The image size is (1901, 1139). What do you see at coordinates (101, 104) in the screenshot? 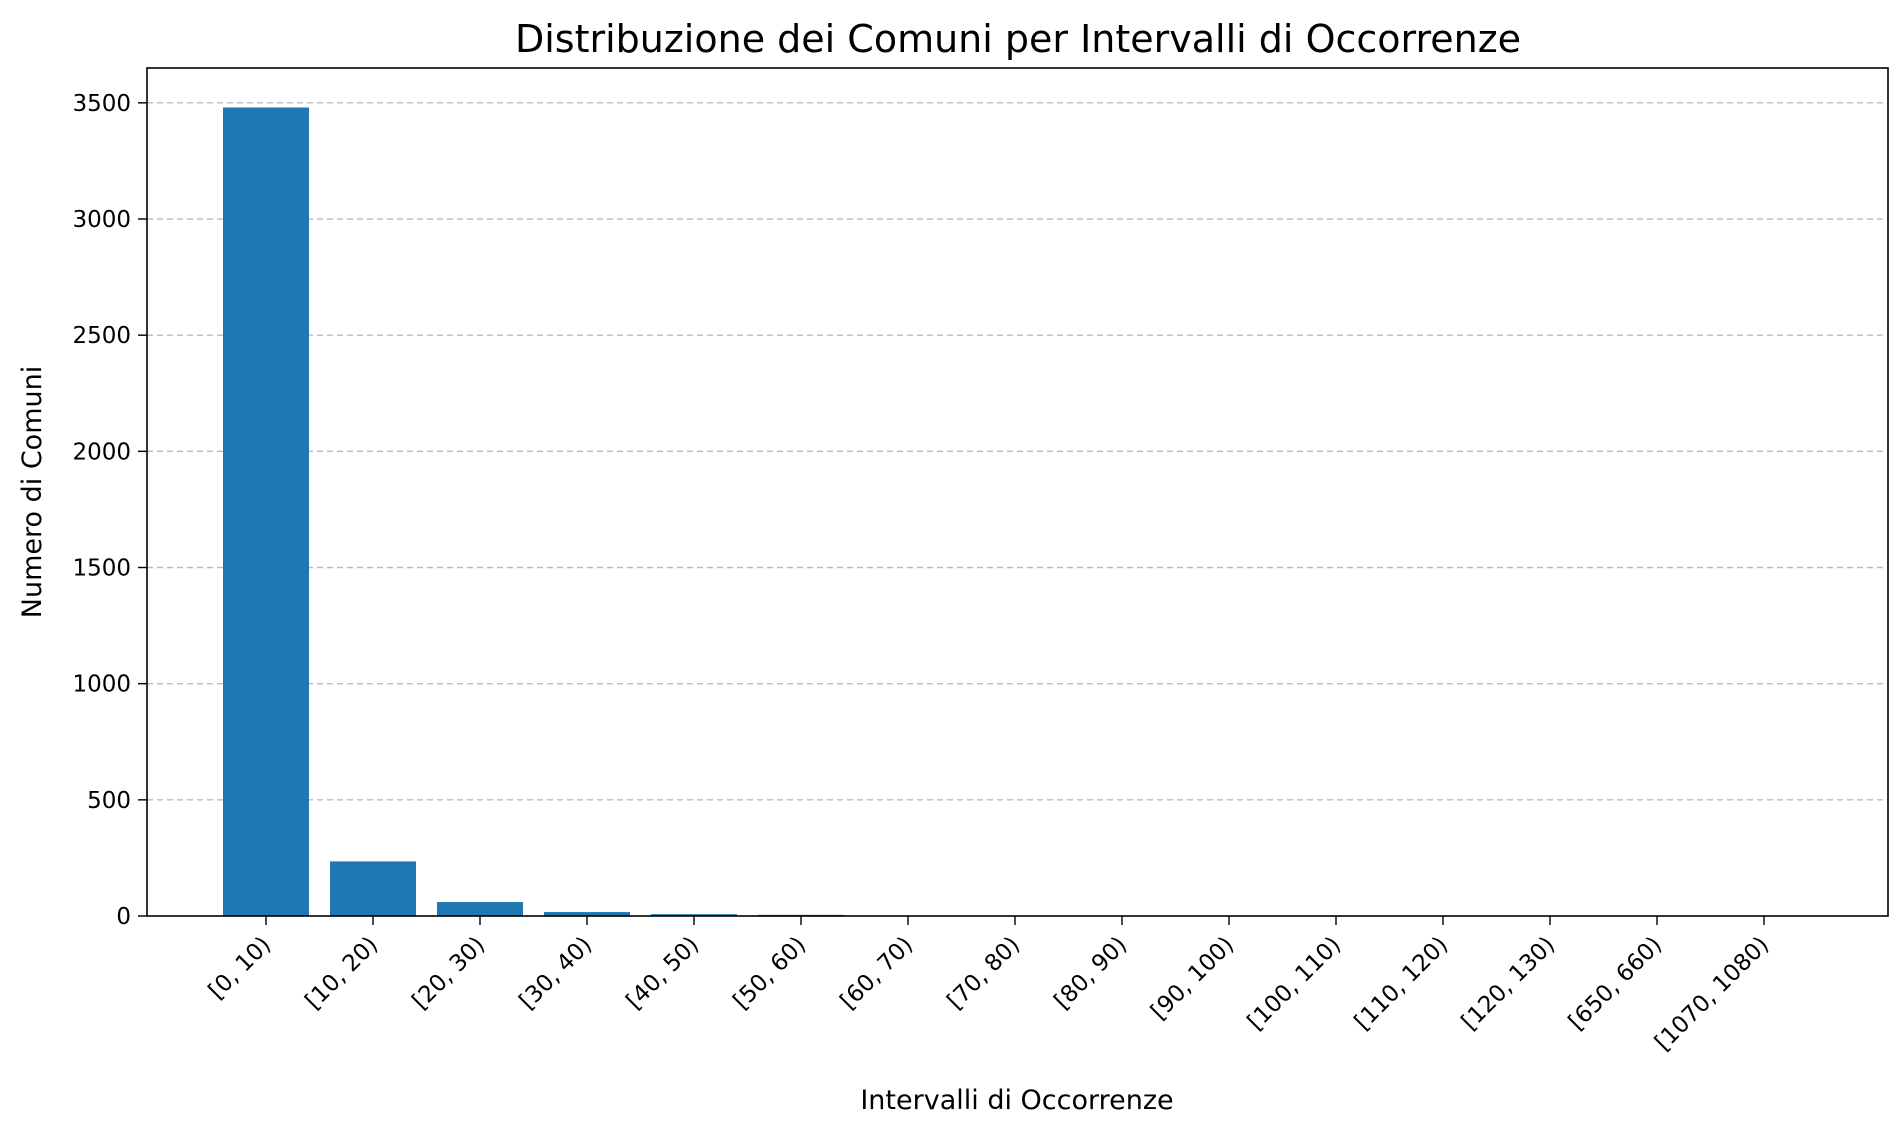
I see `y-tick-label: 3500` at bounding box center [101, 104].